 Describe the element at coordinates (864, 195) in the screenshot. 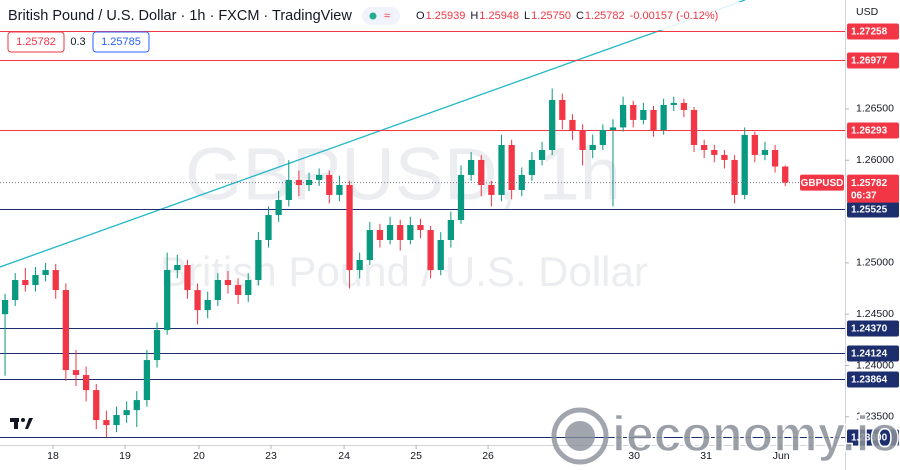

I see `countdown-label: 06:37` at that location.